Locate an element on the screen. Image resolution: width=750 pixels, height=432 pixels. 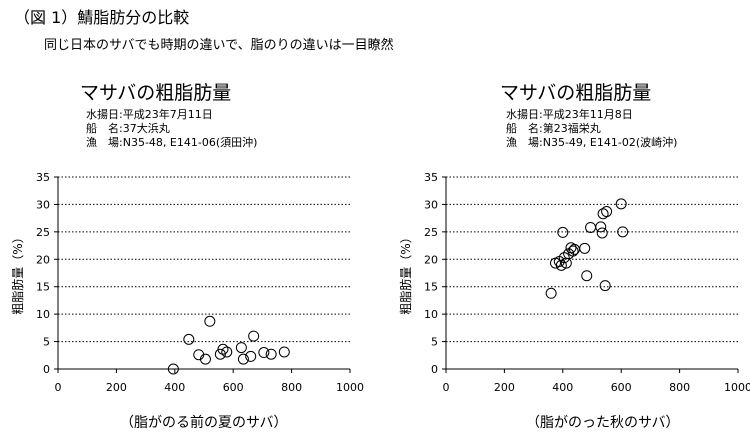
info-landing-date: 水揚日:平成23年11月8日 is located at coordinates (569, 114).